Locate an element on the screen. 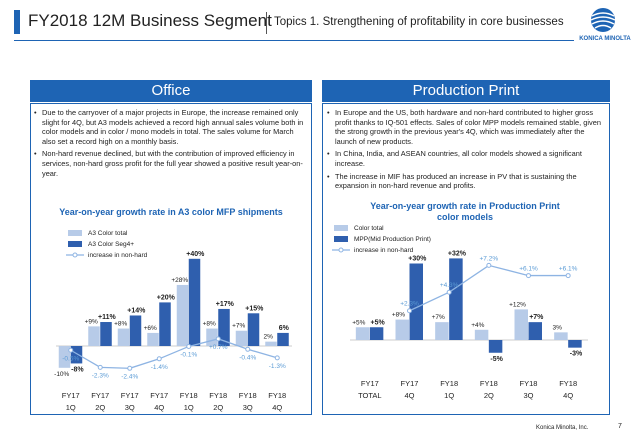  data-label: +30% is located at coordinates (417, 259).